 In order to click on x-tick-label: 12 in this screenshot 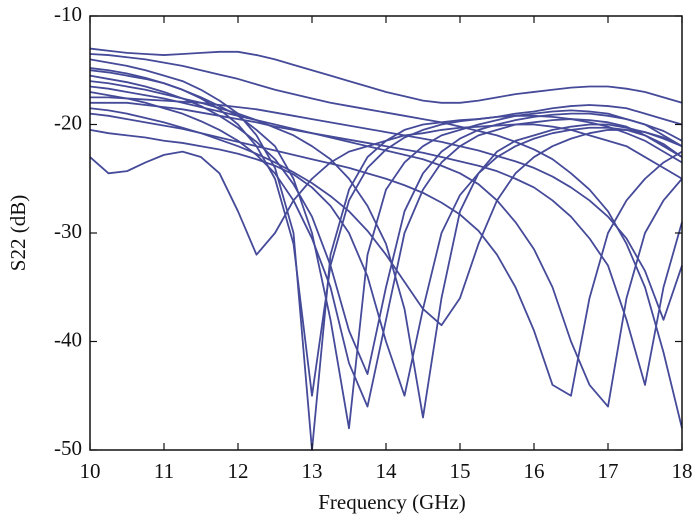, I will do `click(238, 471)`.